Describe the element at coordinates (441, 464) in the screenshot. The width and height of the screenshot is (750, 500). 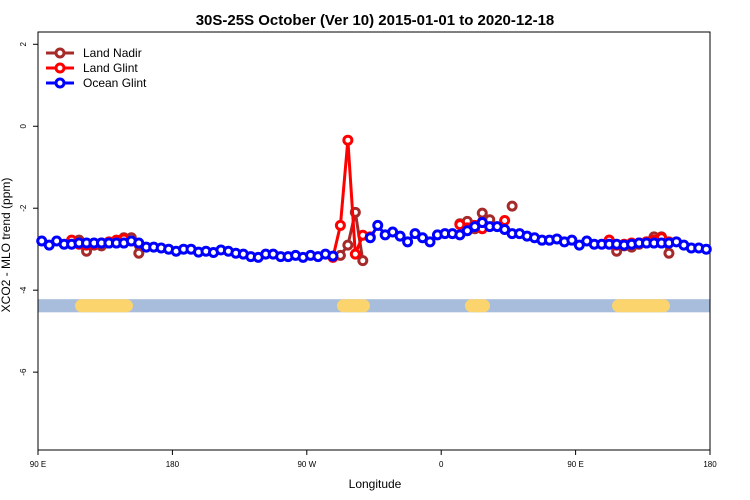
I see `x-tick-label: 0` at that location.